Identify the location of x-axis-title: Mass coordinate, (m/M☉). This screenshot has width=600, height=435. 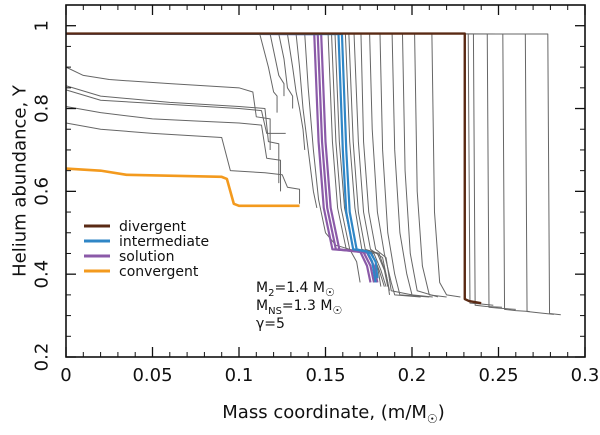
(333, 414).